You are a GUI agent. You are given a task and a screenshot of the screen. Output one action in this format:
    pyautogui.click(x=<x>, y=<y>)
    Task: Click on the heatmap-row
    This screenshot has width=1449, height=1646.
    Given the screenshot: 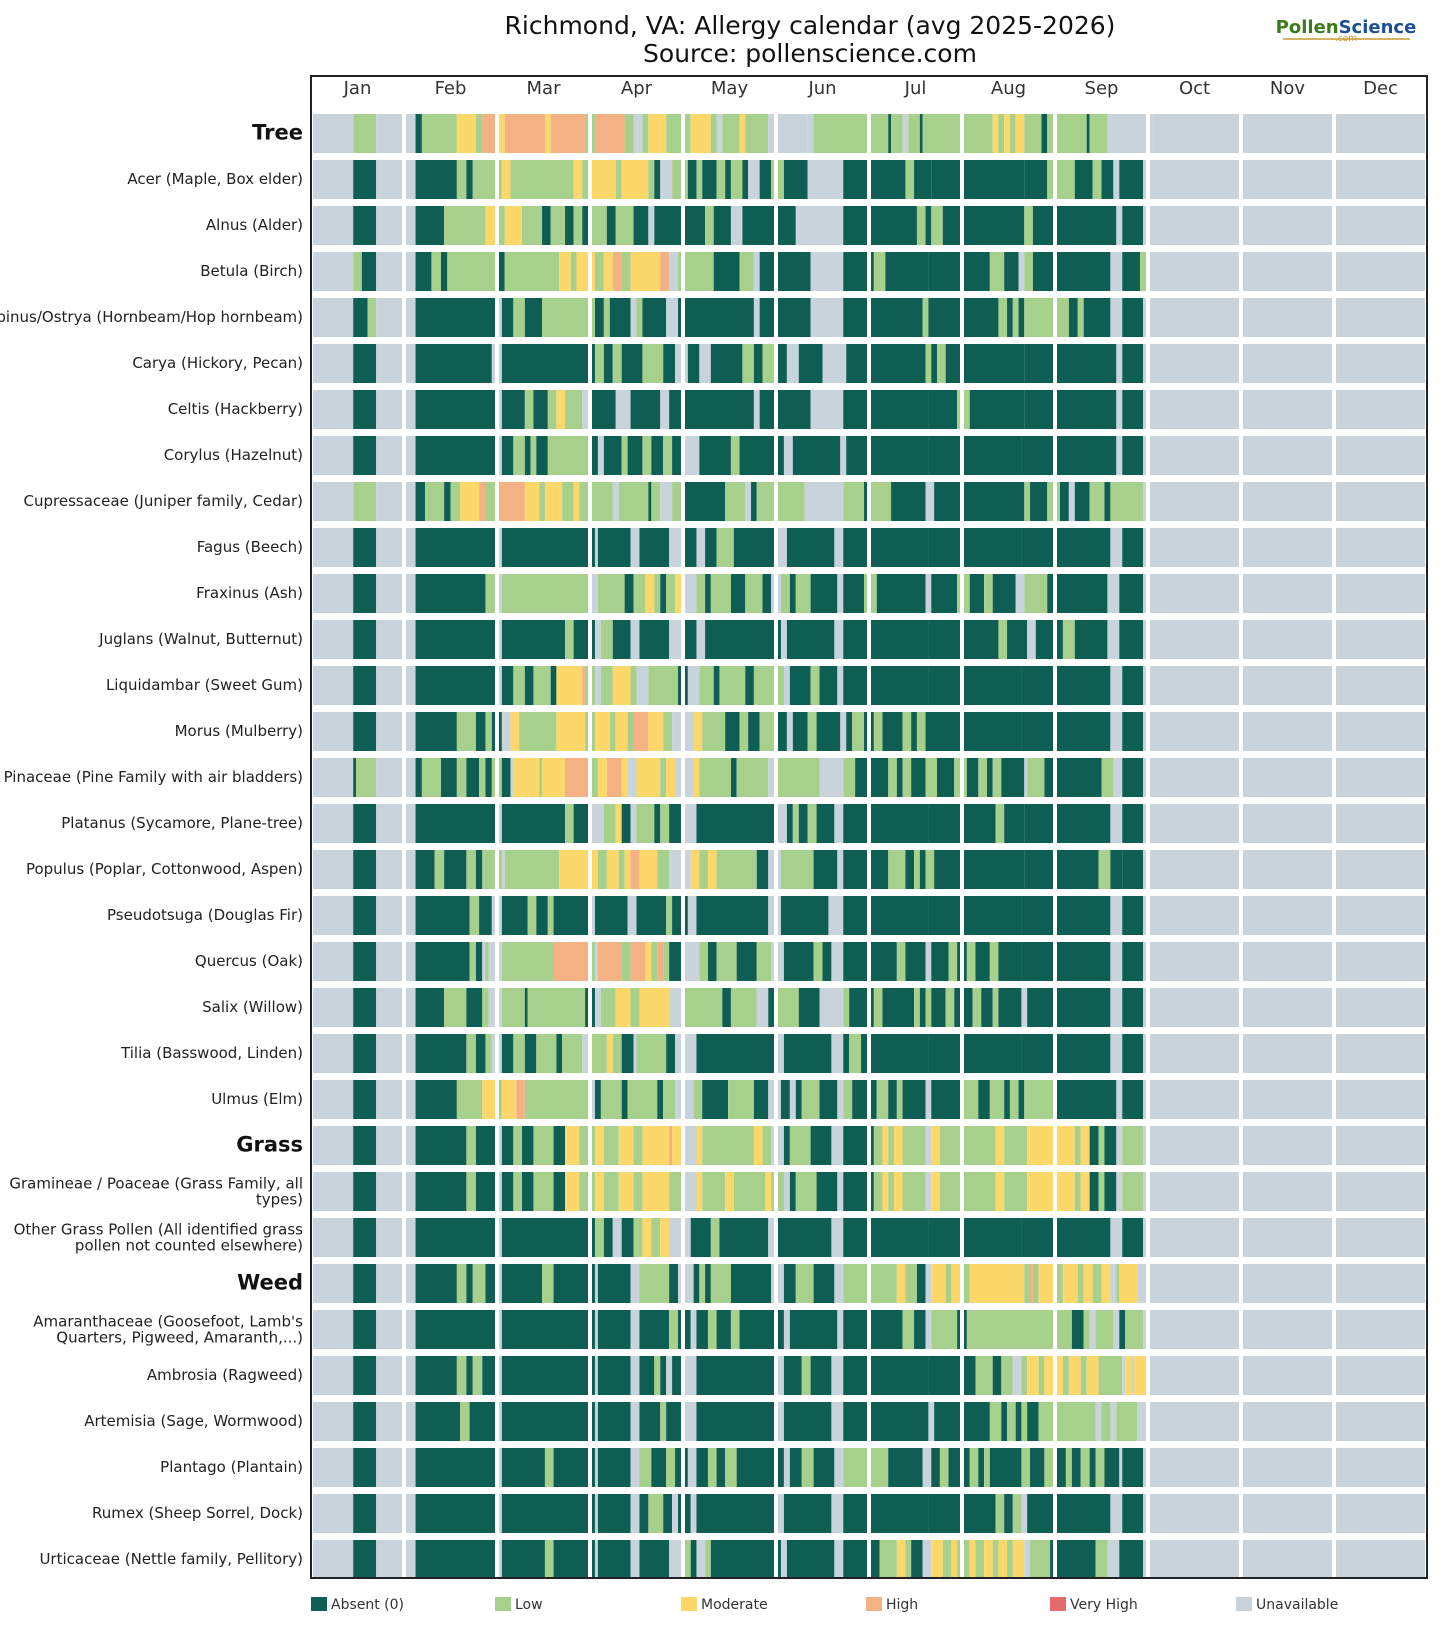 What is the action you would take?
    pyautogui.click(x=869, y=639)
    